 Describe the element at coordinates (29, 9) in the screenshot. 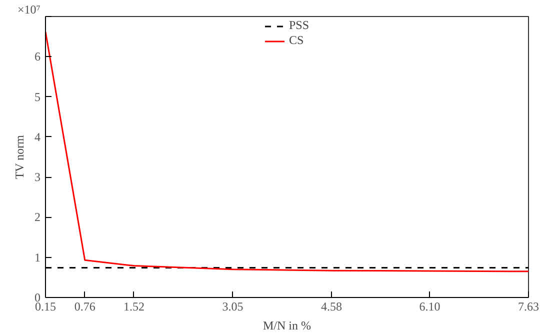

I see `text: ×10⁷` at that location.